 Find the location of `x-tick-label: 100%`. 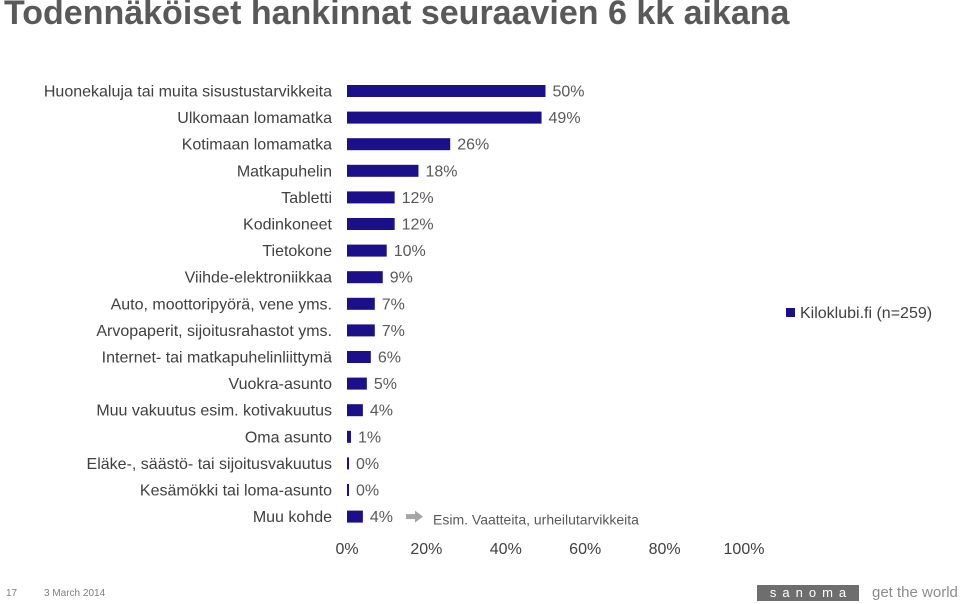

x-tick-label: 100% is located at coordinates (744, 549).